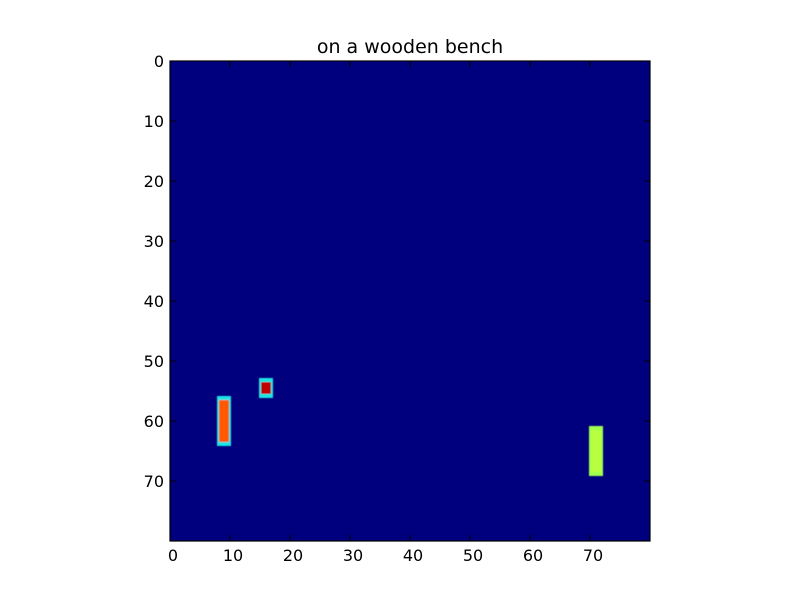  I want to click on x-tick-label: 0, so click(173, 555).